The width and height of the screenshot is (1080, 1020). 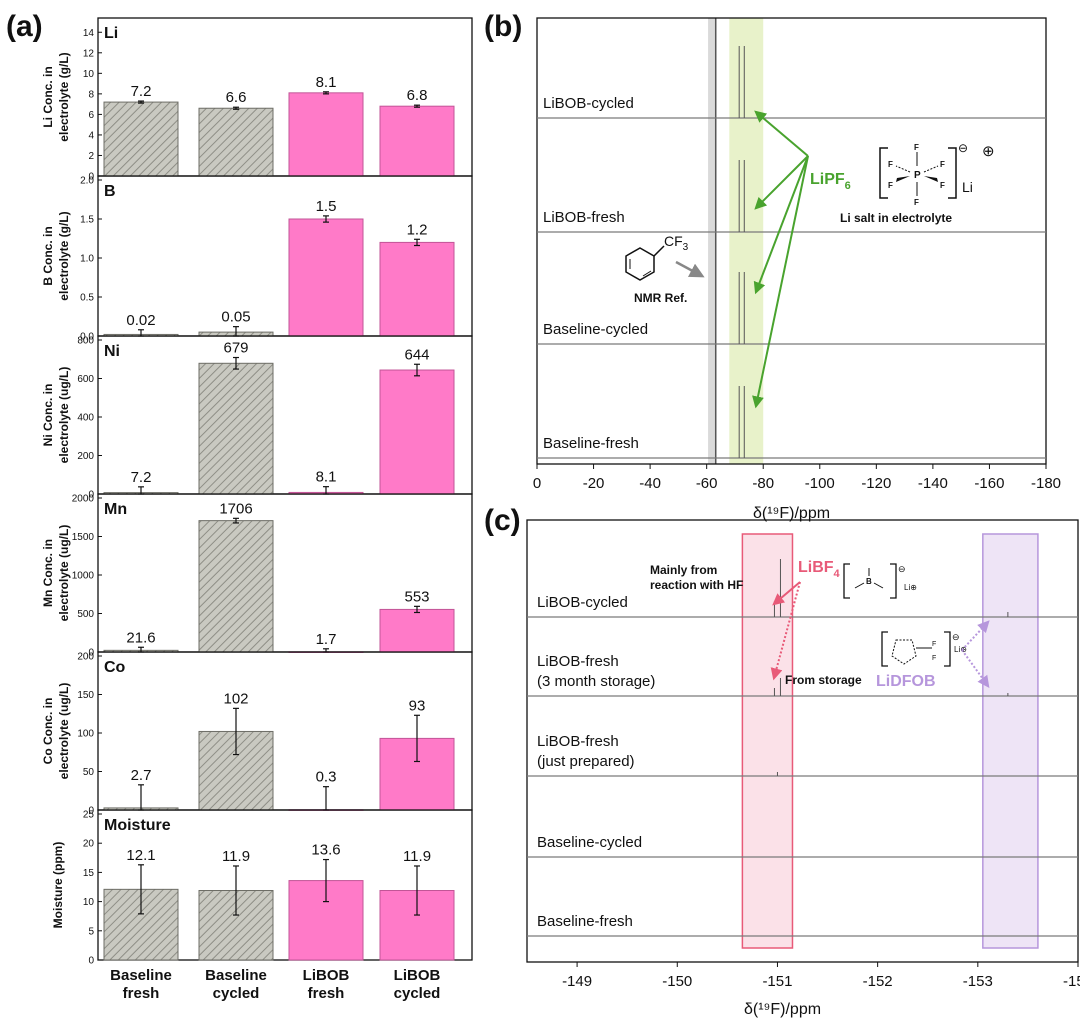 I want to click on data-label: 11.9, so click(x=417, y=856).